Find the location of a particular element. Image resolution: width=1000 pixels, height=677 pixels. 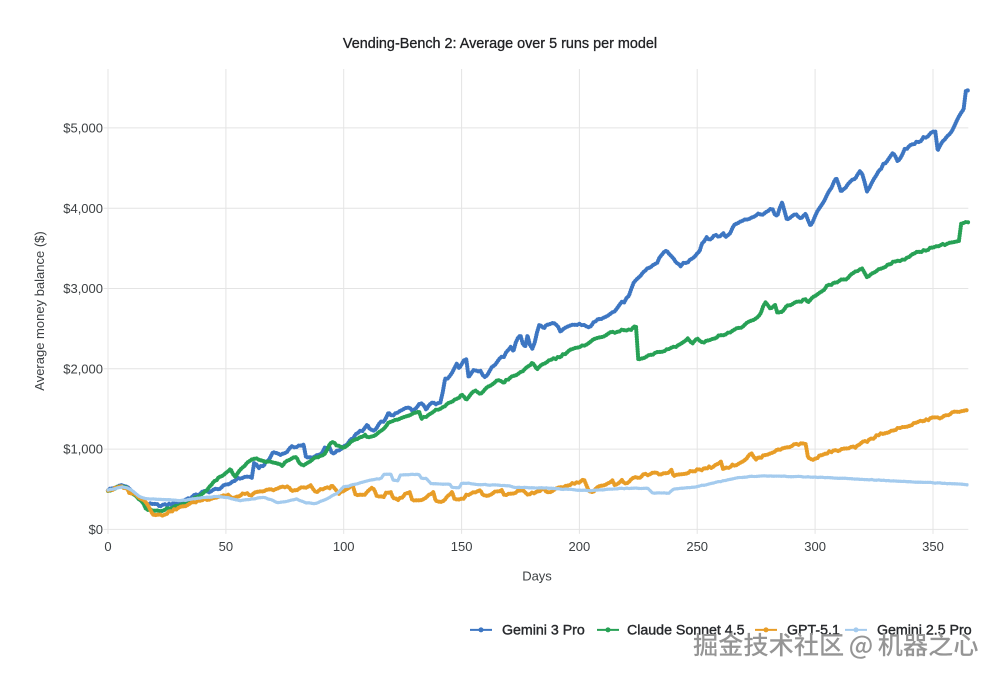

svg-text: $2,000 is located at coordinates (83, 368).